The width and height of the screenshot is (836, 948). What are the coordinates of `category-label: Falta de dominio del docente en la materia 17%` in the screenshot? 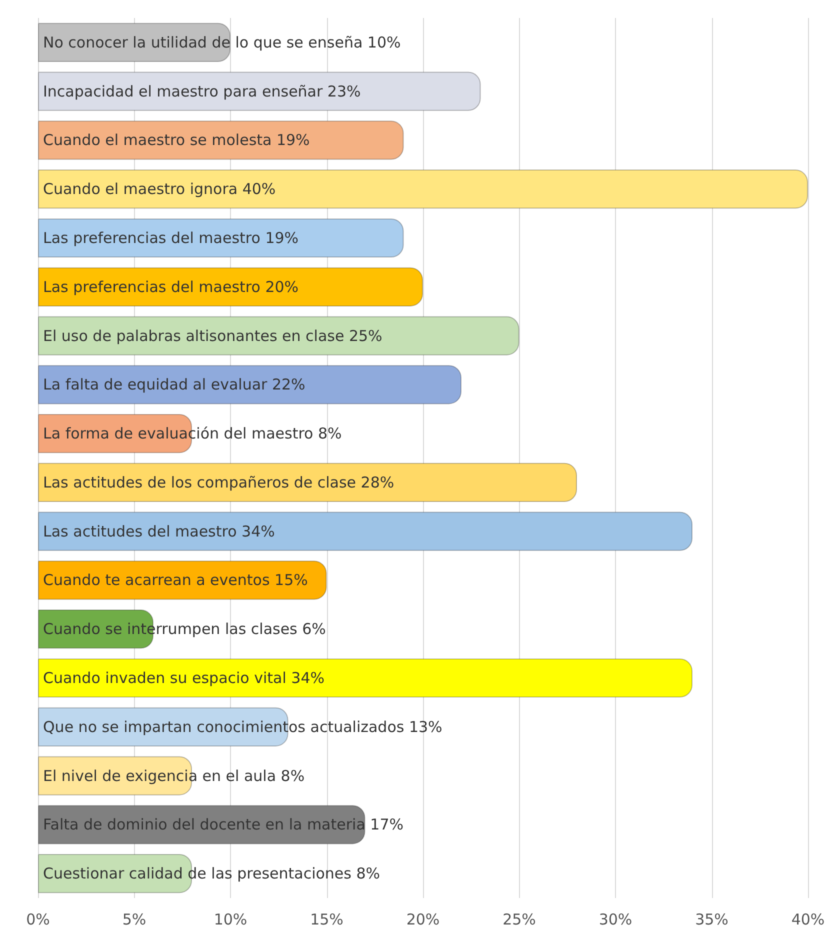 It's located at (223, 825).